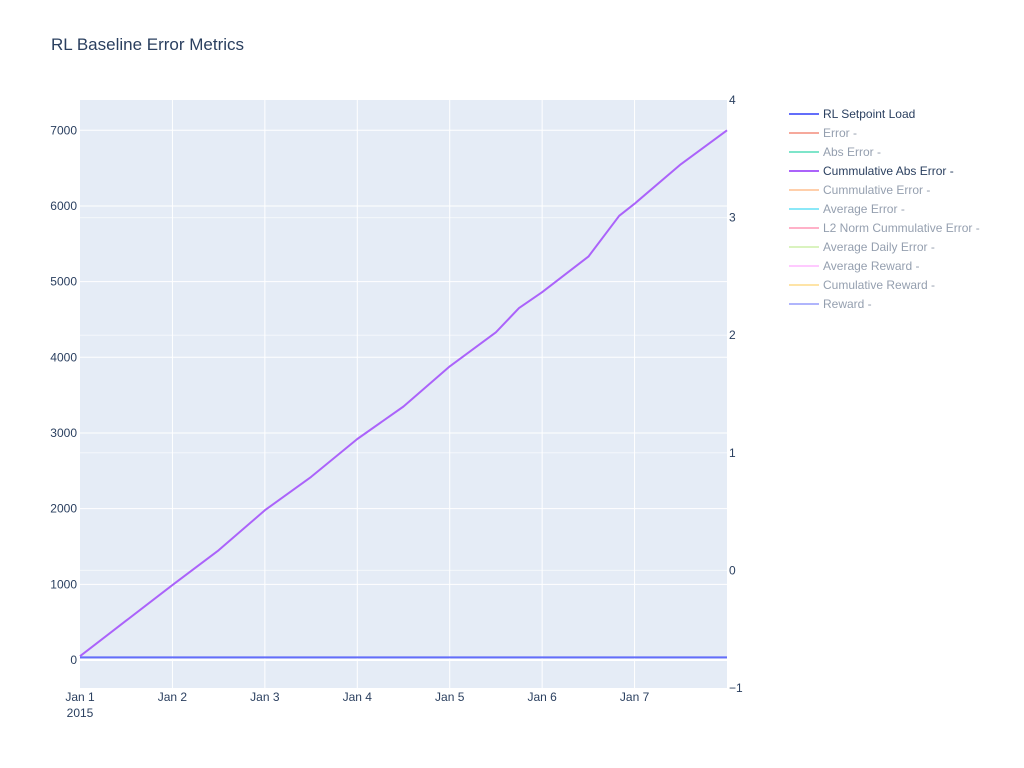 The image size is (1024, 768). What do you see at coordinates (542, 697) in the screenshot?
I see `x-tick-label: Jan 6` at bounding box center [542, 697].